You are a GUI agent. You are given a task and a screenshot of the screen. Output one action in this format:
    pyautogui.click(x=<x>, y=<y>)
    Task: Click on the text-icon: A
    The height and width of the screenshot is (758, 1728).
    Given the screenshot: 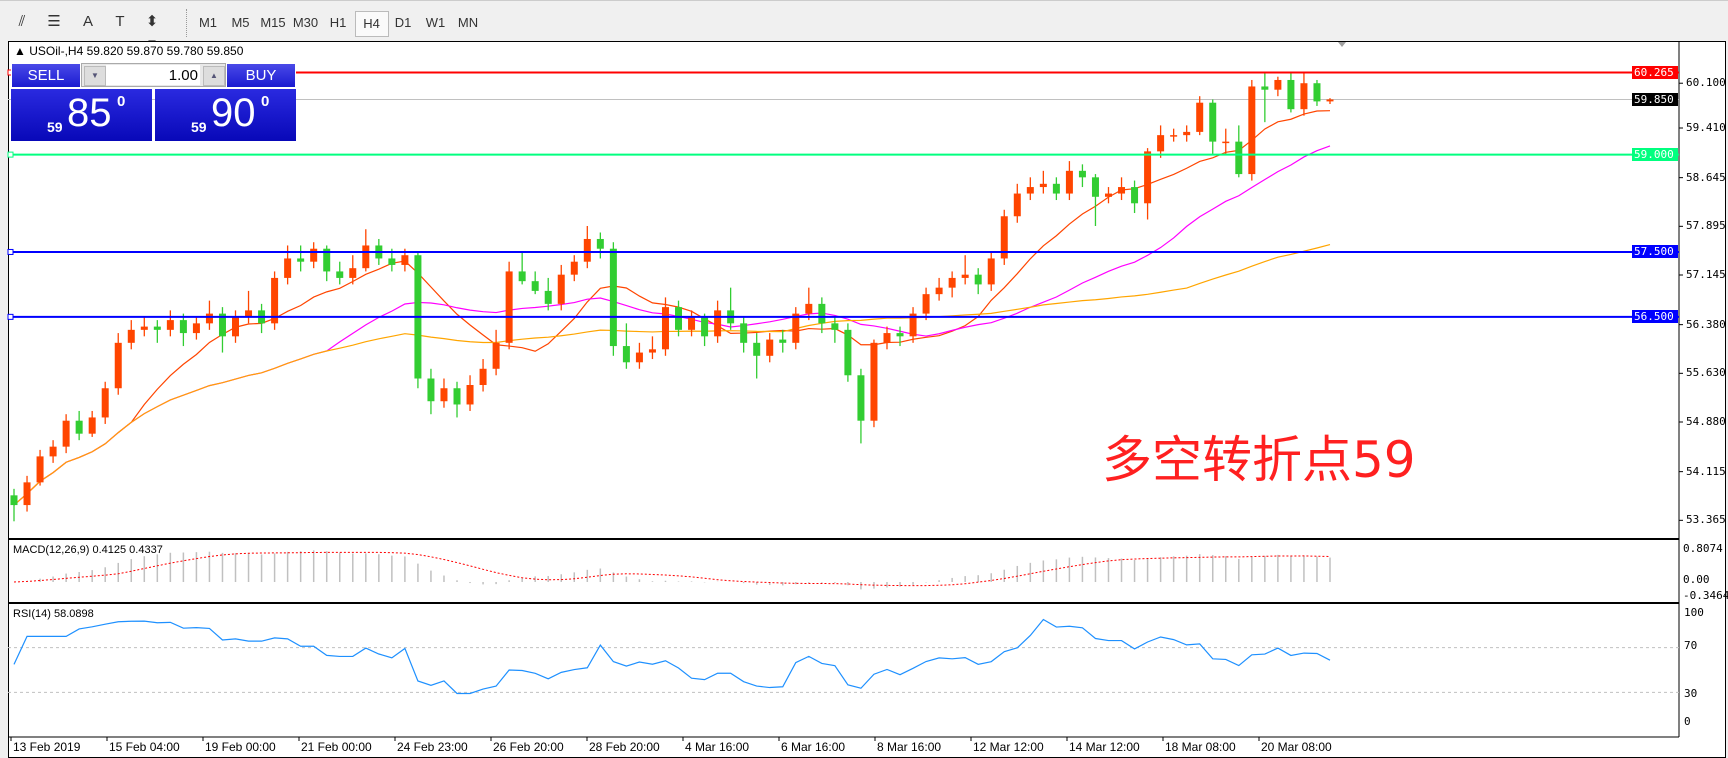 What is the action you would take?
    pyautogui.click(x=87, y=21)
    